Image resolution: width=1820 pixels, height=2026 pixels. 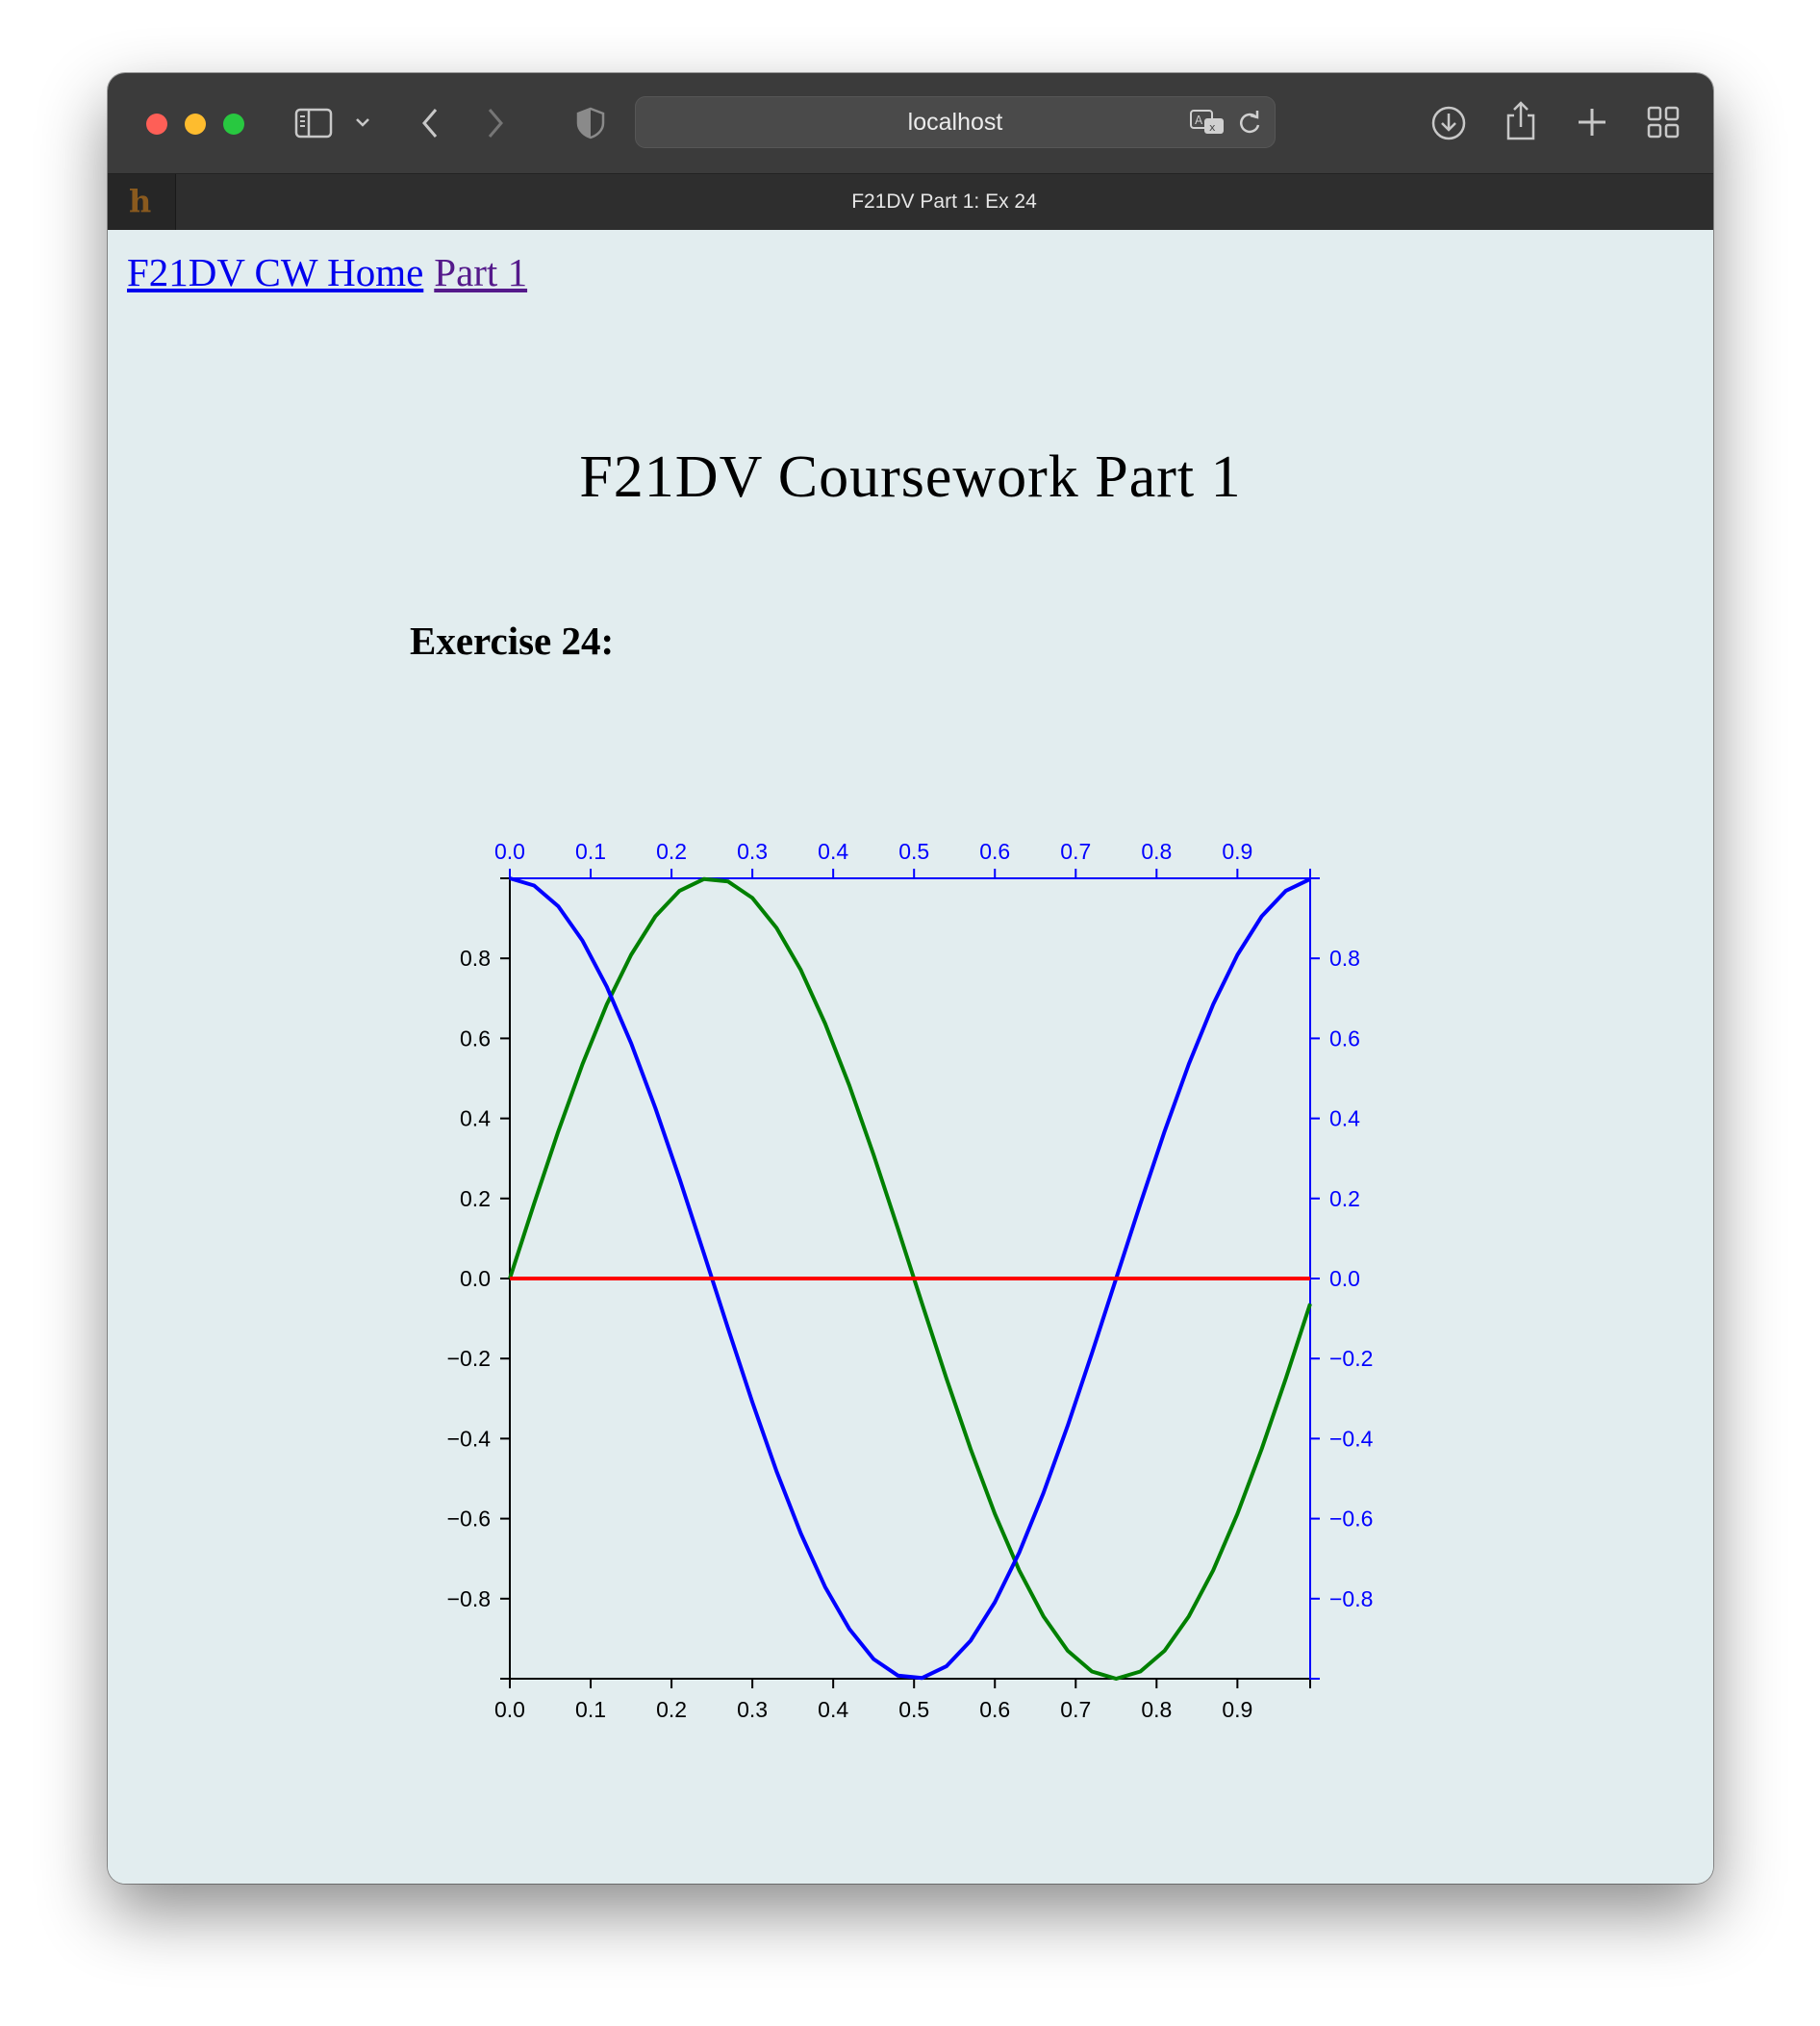 What do you see at coordinates (1520, 121) in the screenshot?
I see `share-icon` at bounding box center [1520, 121].